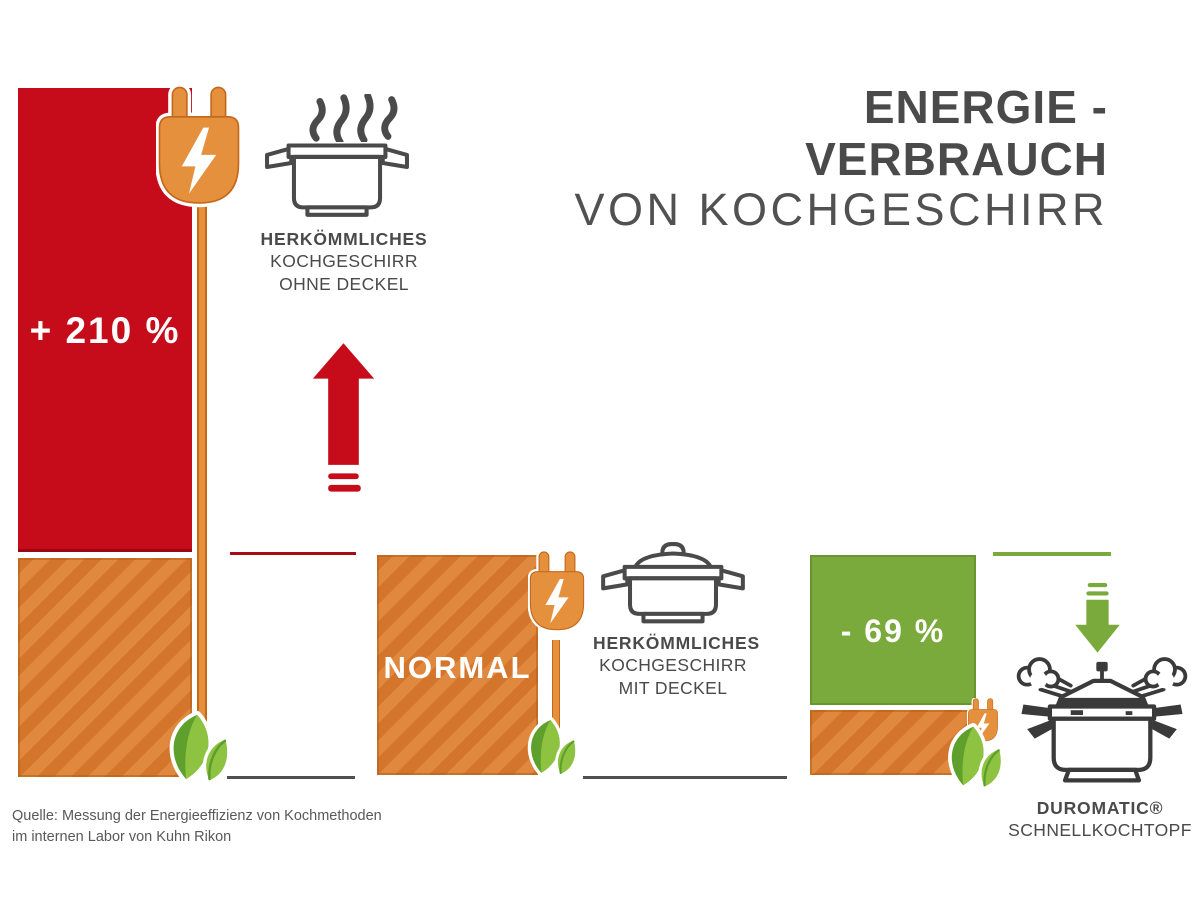 The height and width of the screenshot is (900, 1200). What do you see at coordinates (122, 837) in the screenshot?
I see `source-line2: im internen Labor von Kuhn Rikon` at bounding box center [122, 837].